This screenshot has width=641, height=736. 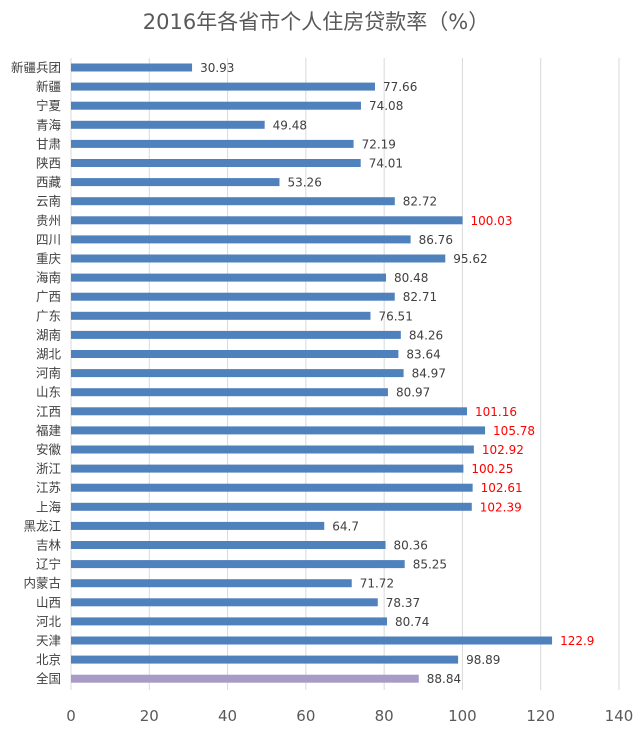 I want to click on category-label-0: 新疆兵团, so click(x=36, y=67).